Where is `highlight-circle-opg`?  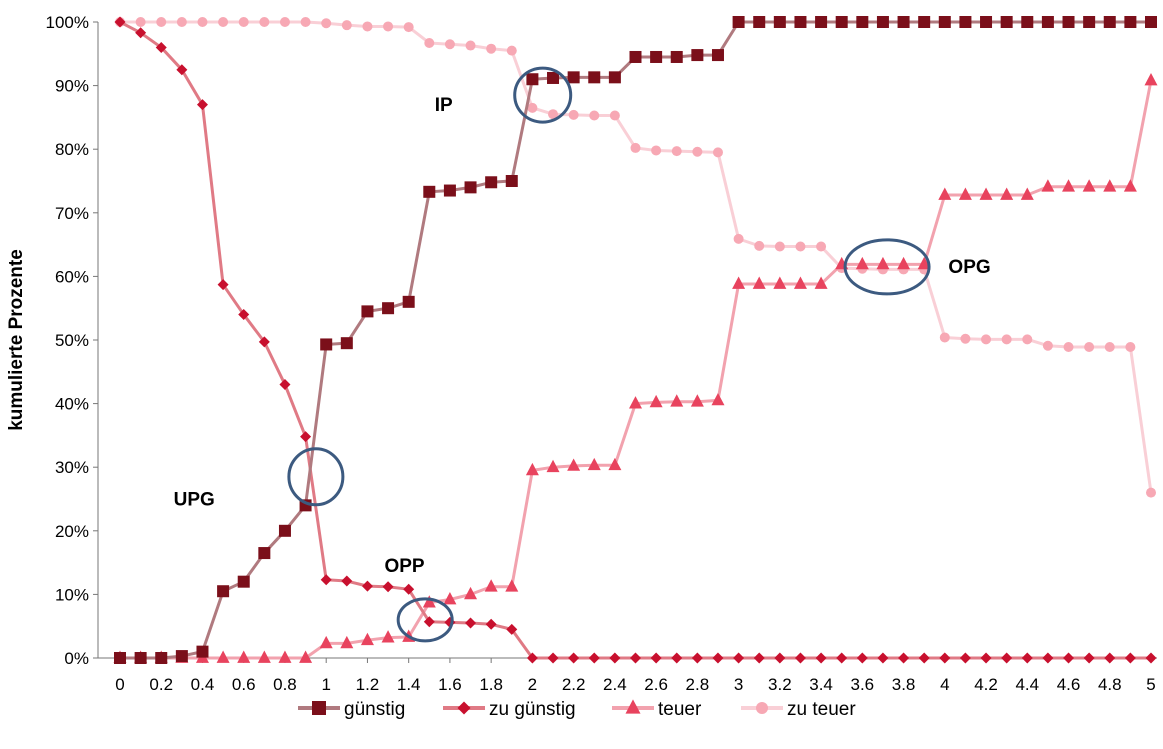 highlight-circle-opg is located at coordinates (887, 267).